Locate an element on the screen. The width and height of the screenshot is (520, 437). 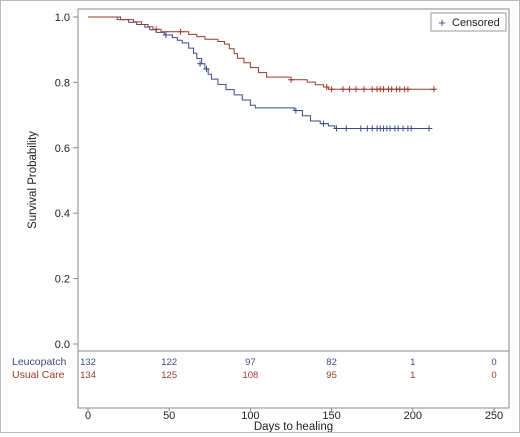
at-risk-count: 122 is located at coordinates (169, 362).